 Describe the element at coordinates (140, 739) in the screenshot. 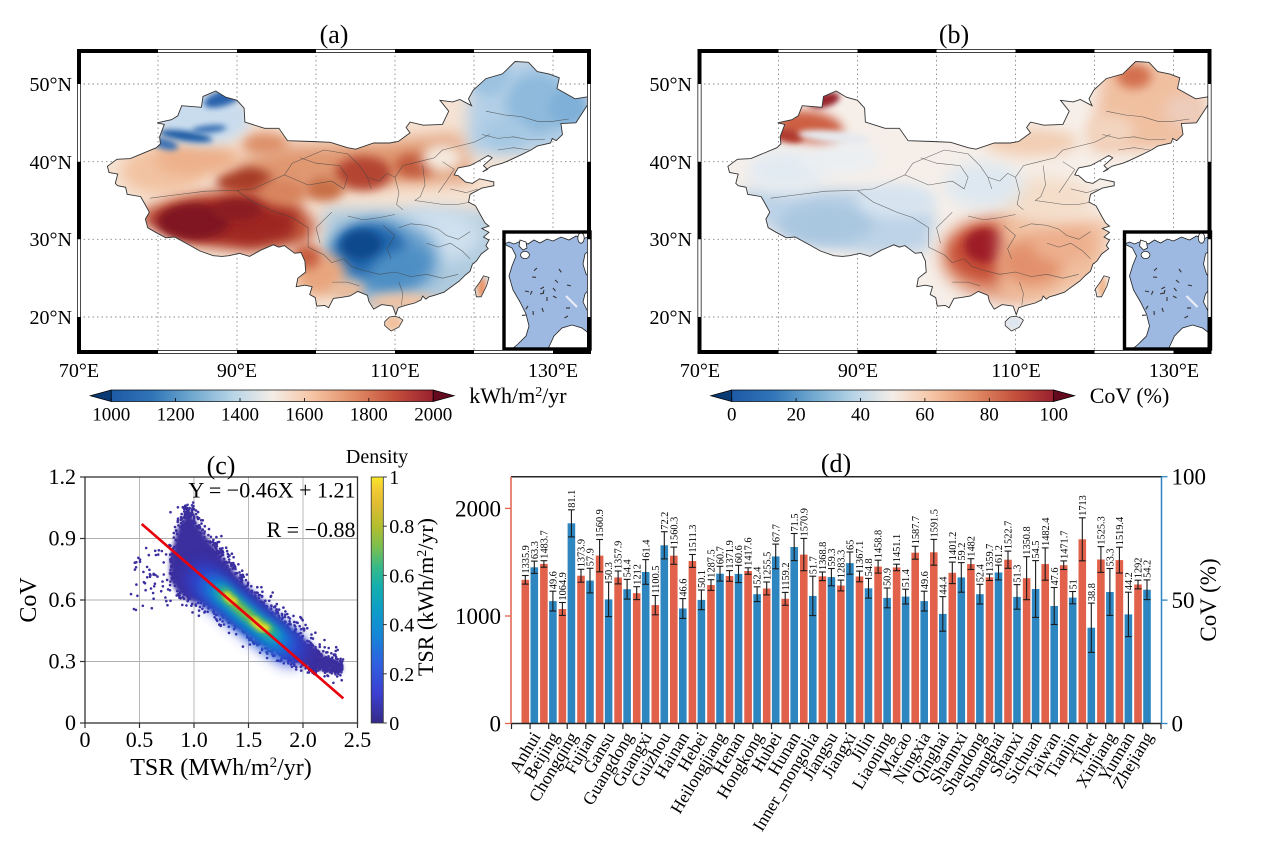

I see `svg-text: 0.5` at that location.